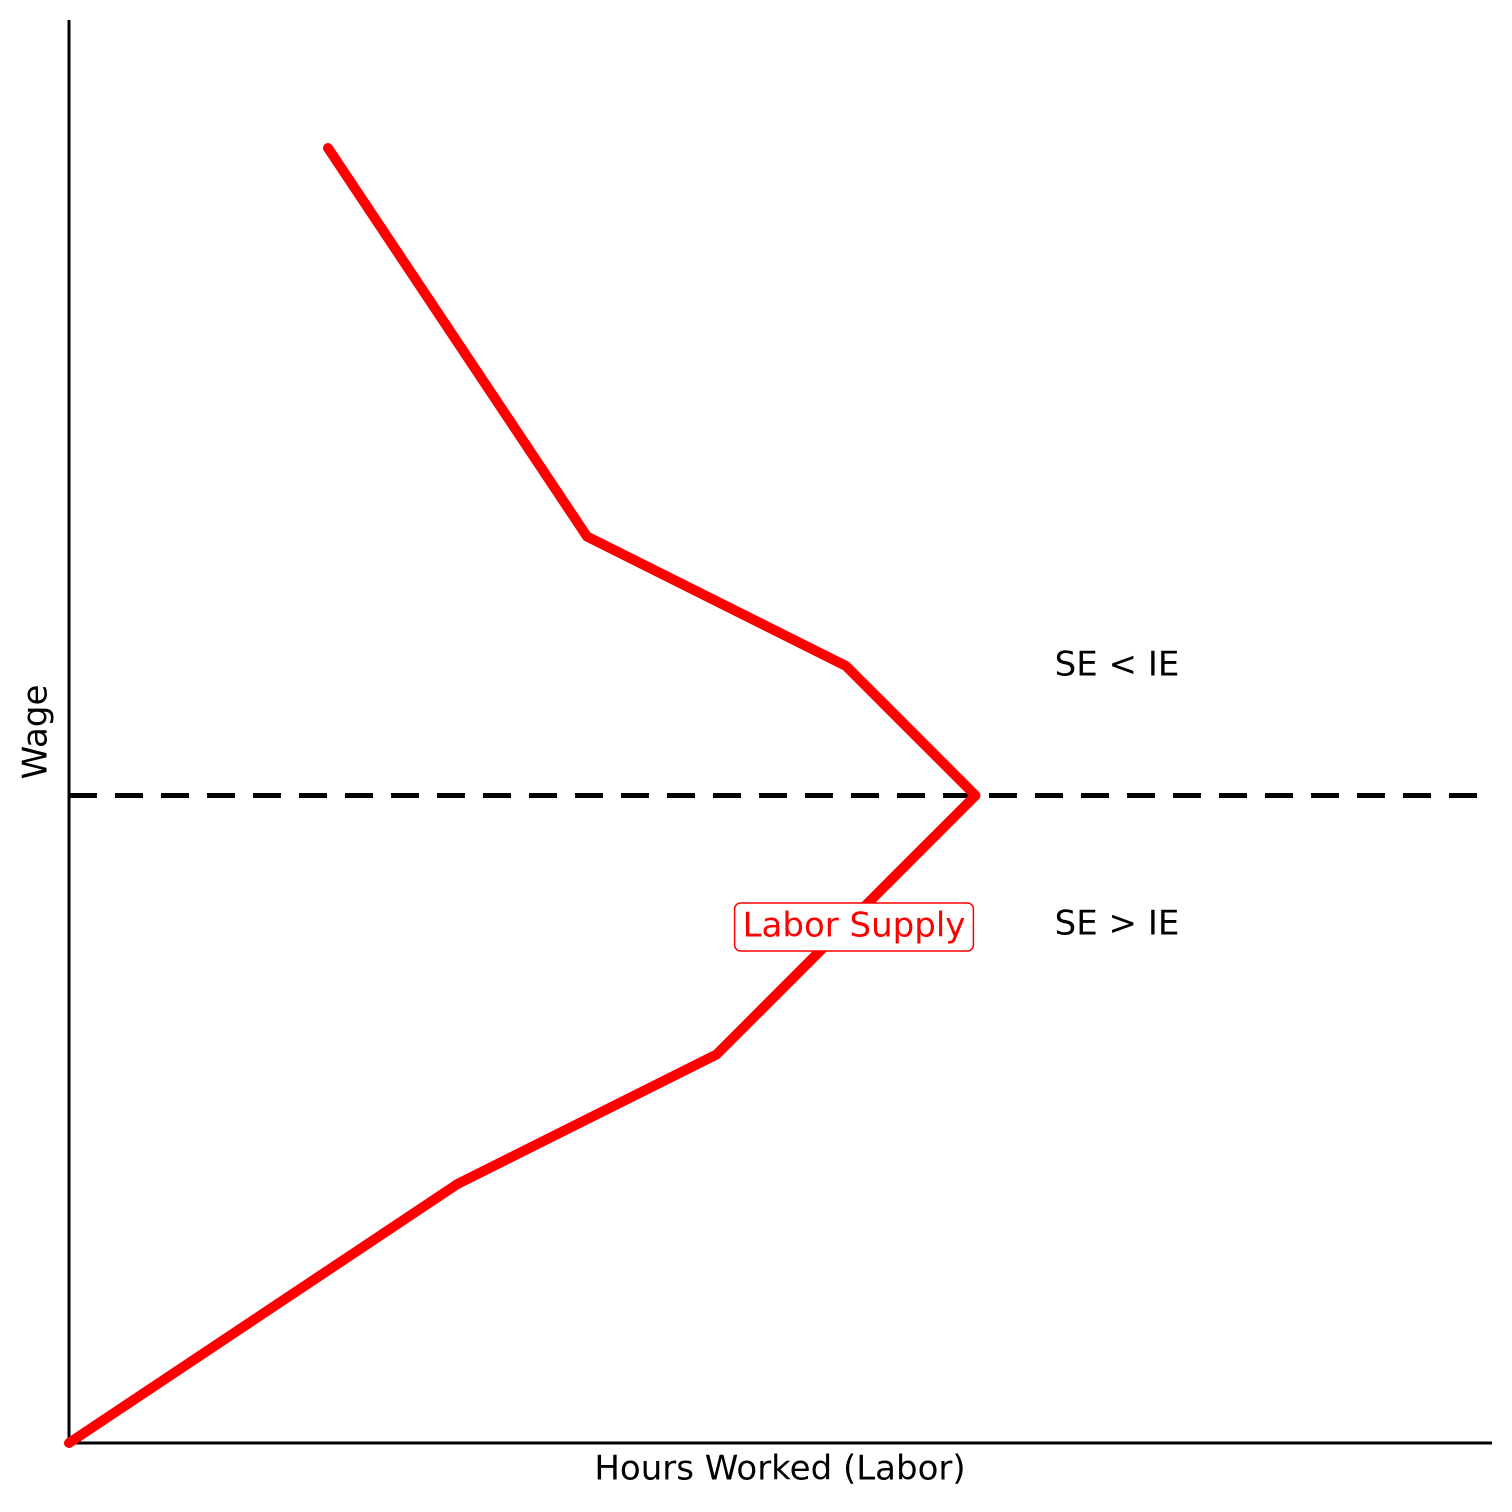 Image resolution: width=1512 pixels, height=1512 pixels. What do you see at coordinates (779, 1469) in the screenshot?
I see `x-axis-title: Hours Worked (Labor)` at bounding box center [779, 1469].